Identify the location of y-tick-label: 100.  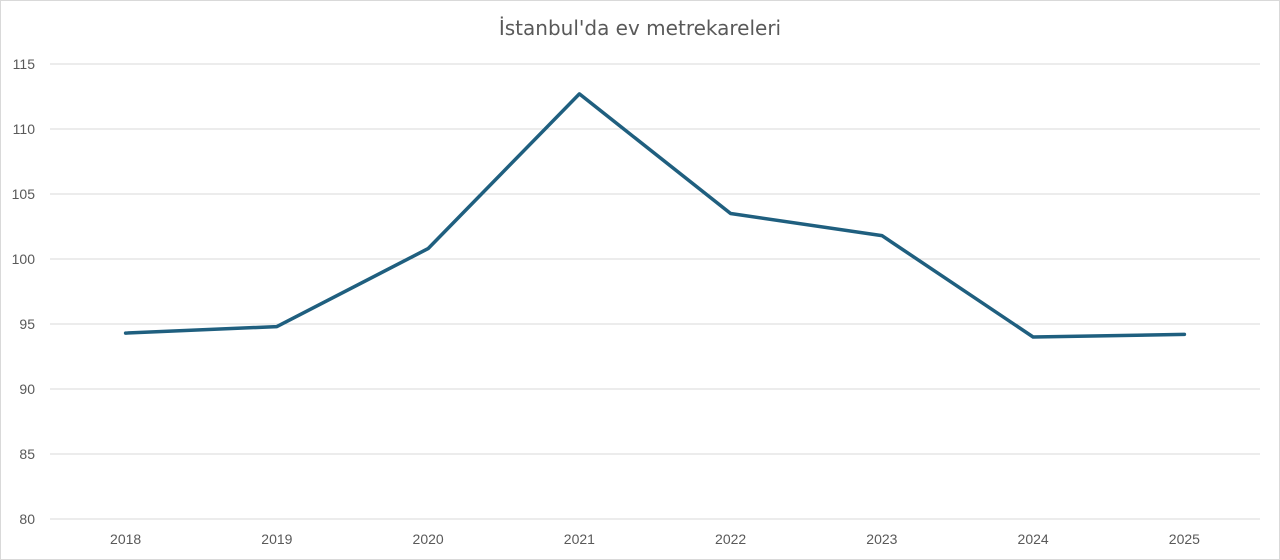
(24, 259).